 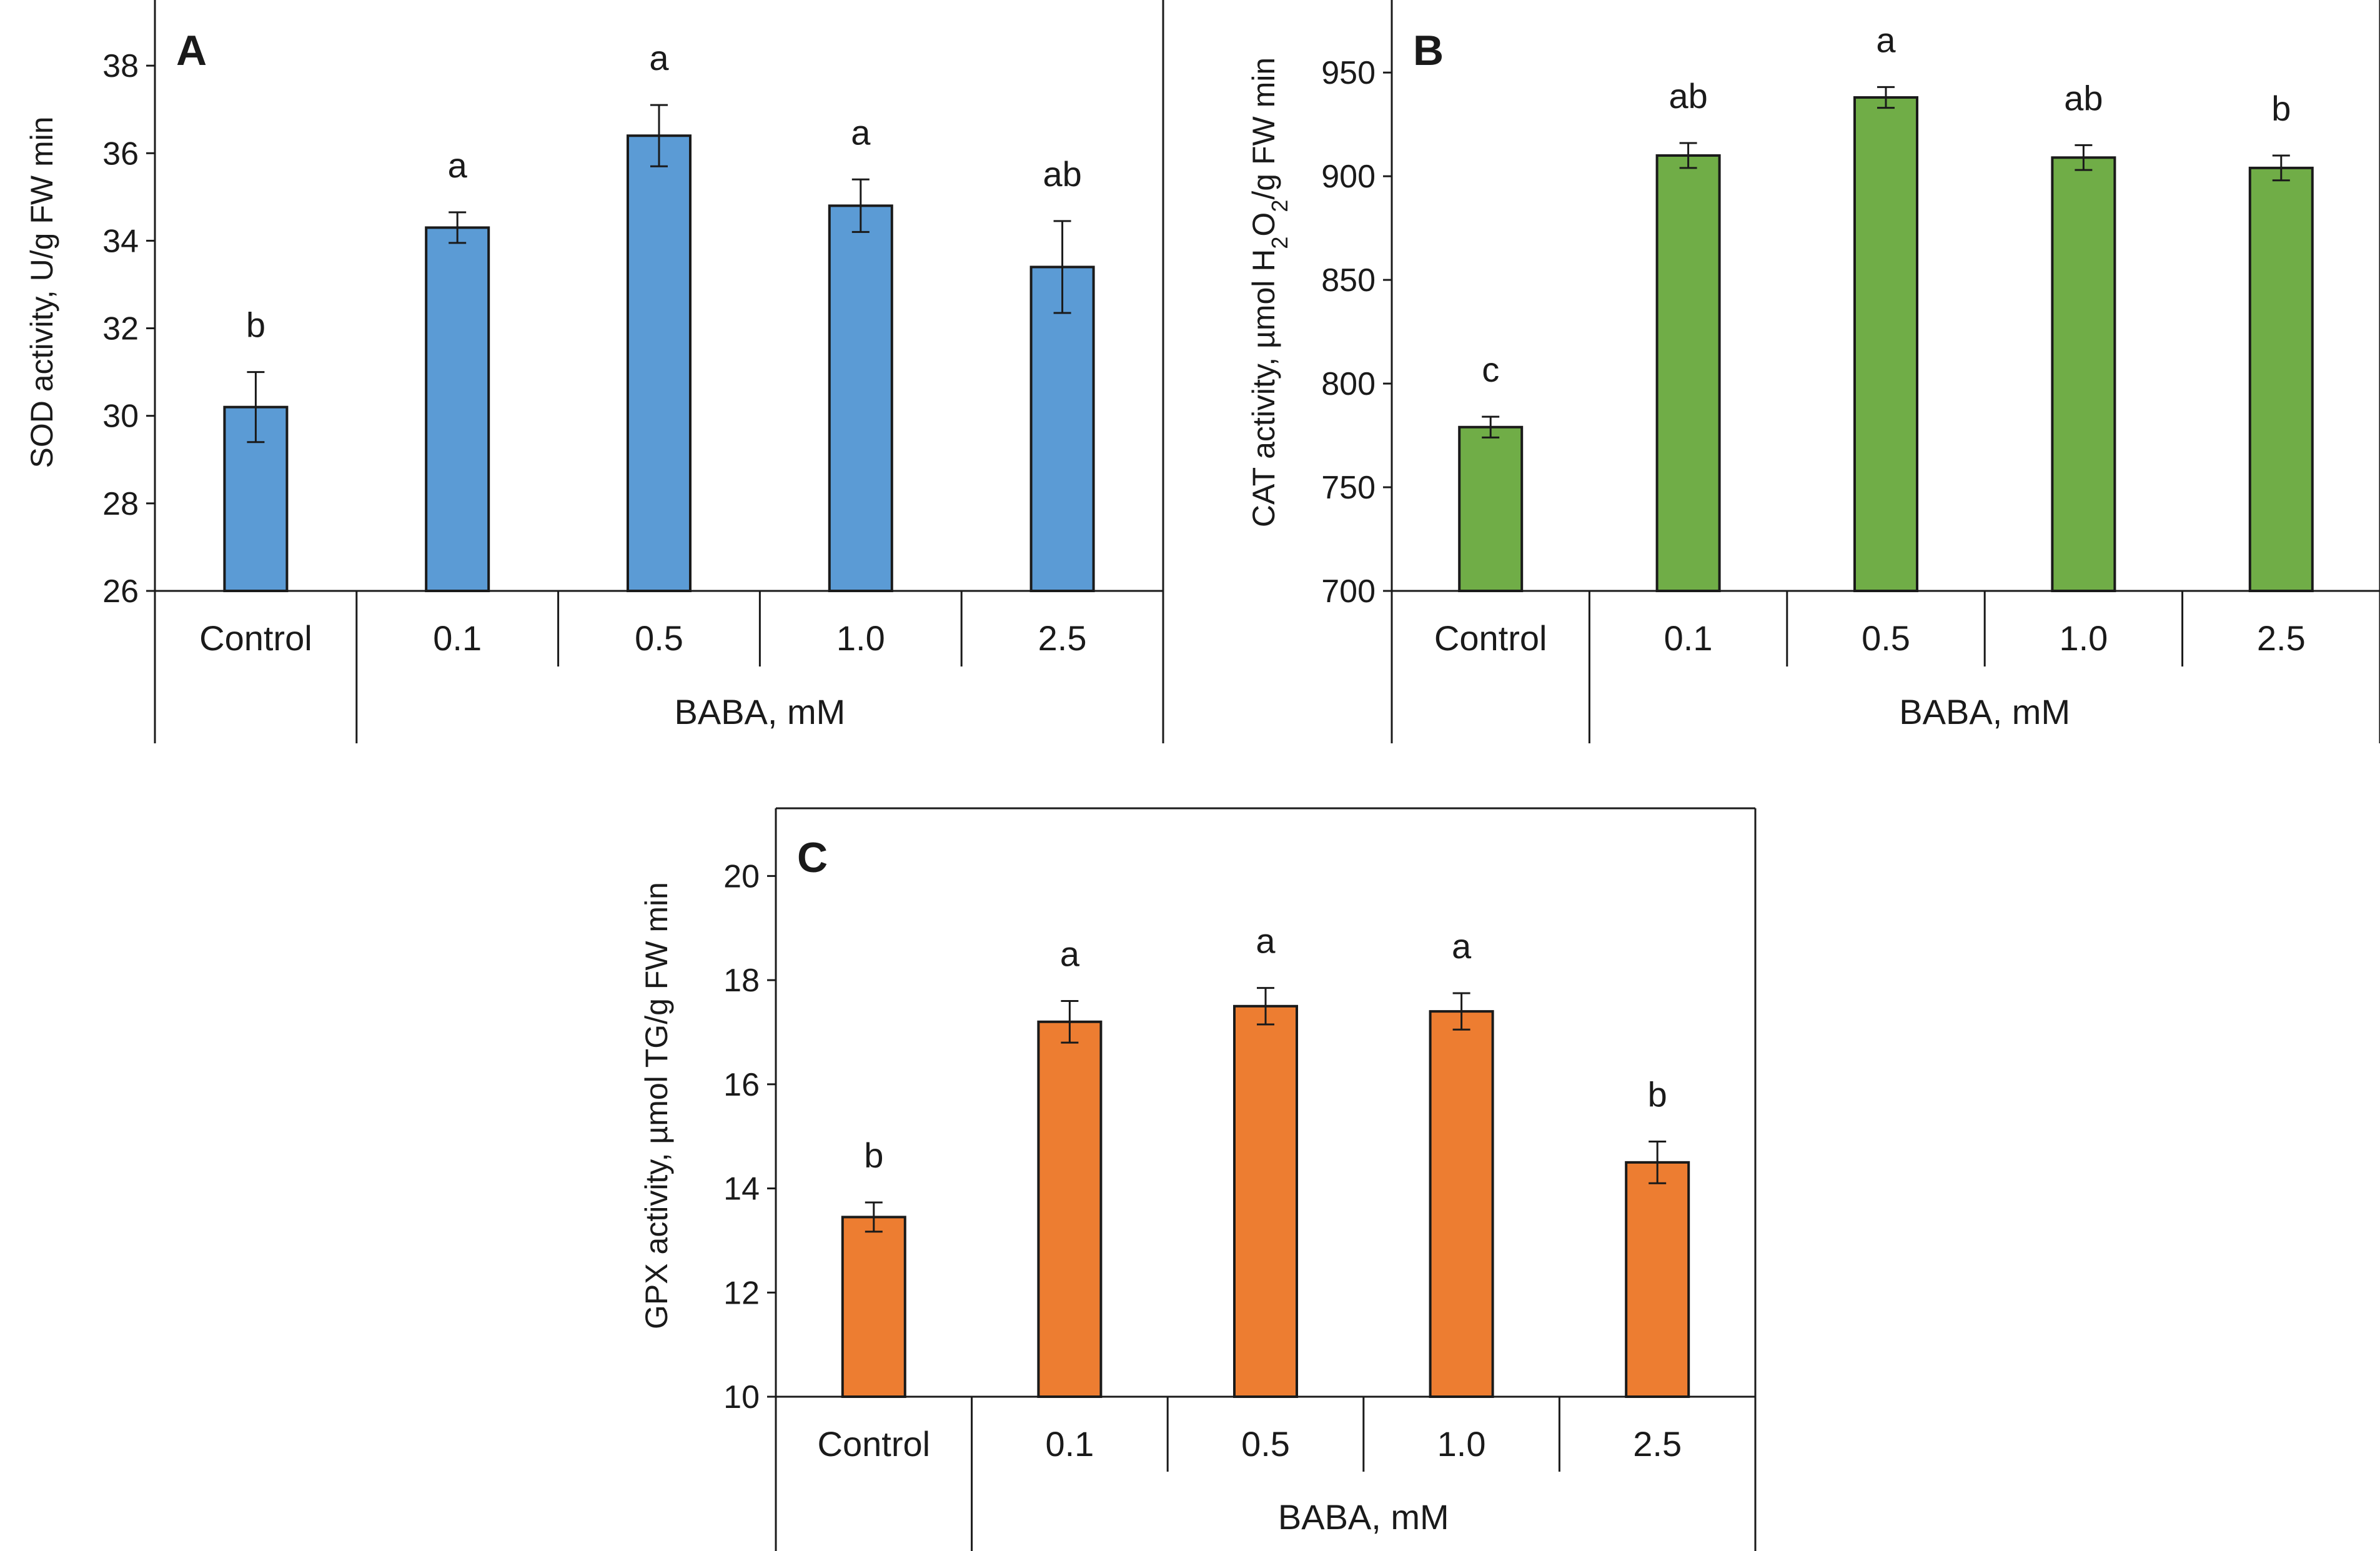 What do you see at coordinates (120, 241) in the screenshot?
I see `y-tick-label: 34` at bounding box center [120, 241].